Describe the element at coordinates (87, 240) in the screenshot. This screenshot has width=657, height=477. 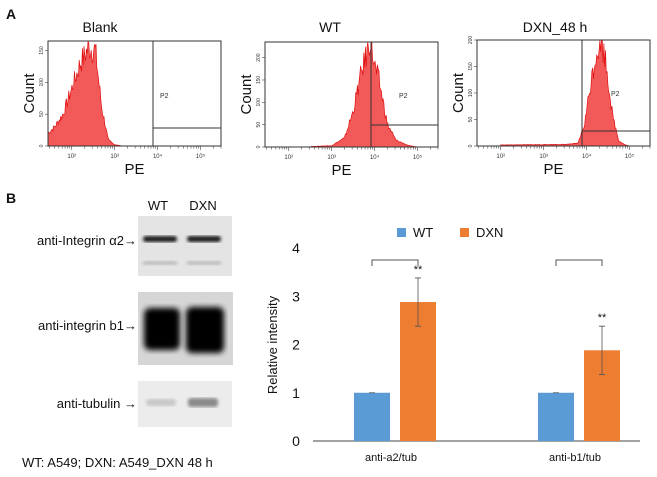
I see `blot-label-integrin-a2: anti-Integrin α2→` at that location.